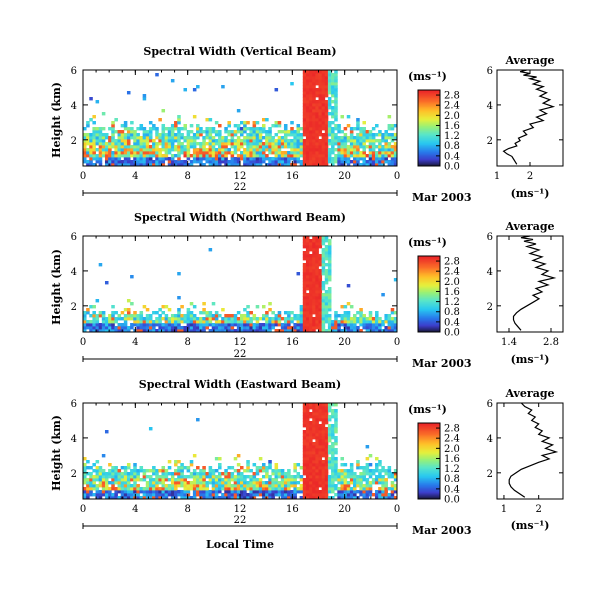 Image resolution: width=611 pixels, height=598 pixels. What do you see at coordinates (344, 176) in the screenshot?
I see `x-tick-label: 20` at bounding box center [344, 176].